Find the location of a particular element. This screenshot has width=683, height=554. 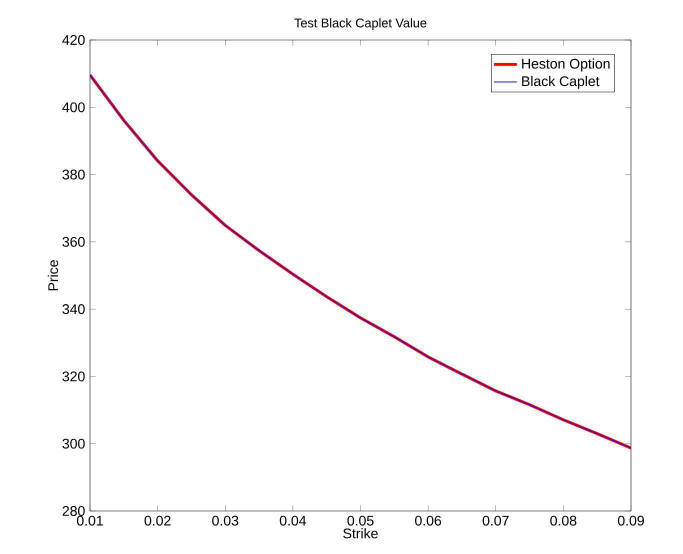

legend-label: Black Caplet is located at coordinates (561, 82).